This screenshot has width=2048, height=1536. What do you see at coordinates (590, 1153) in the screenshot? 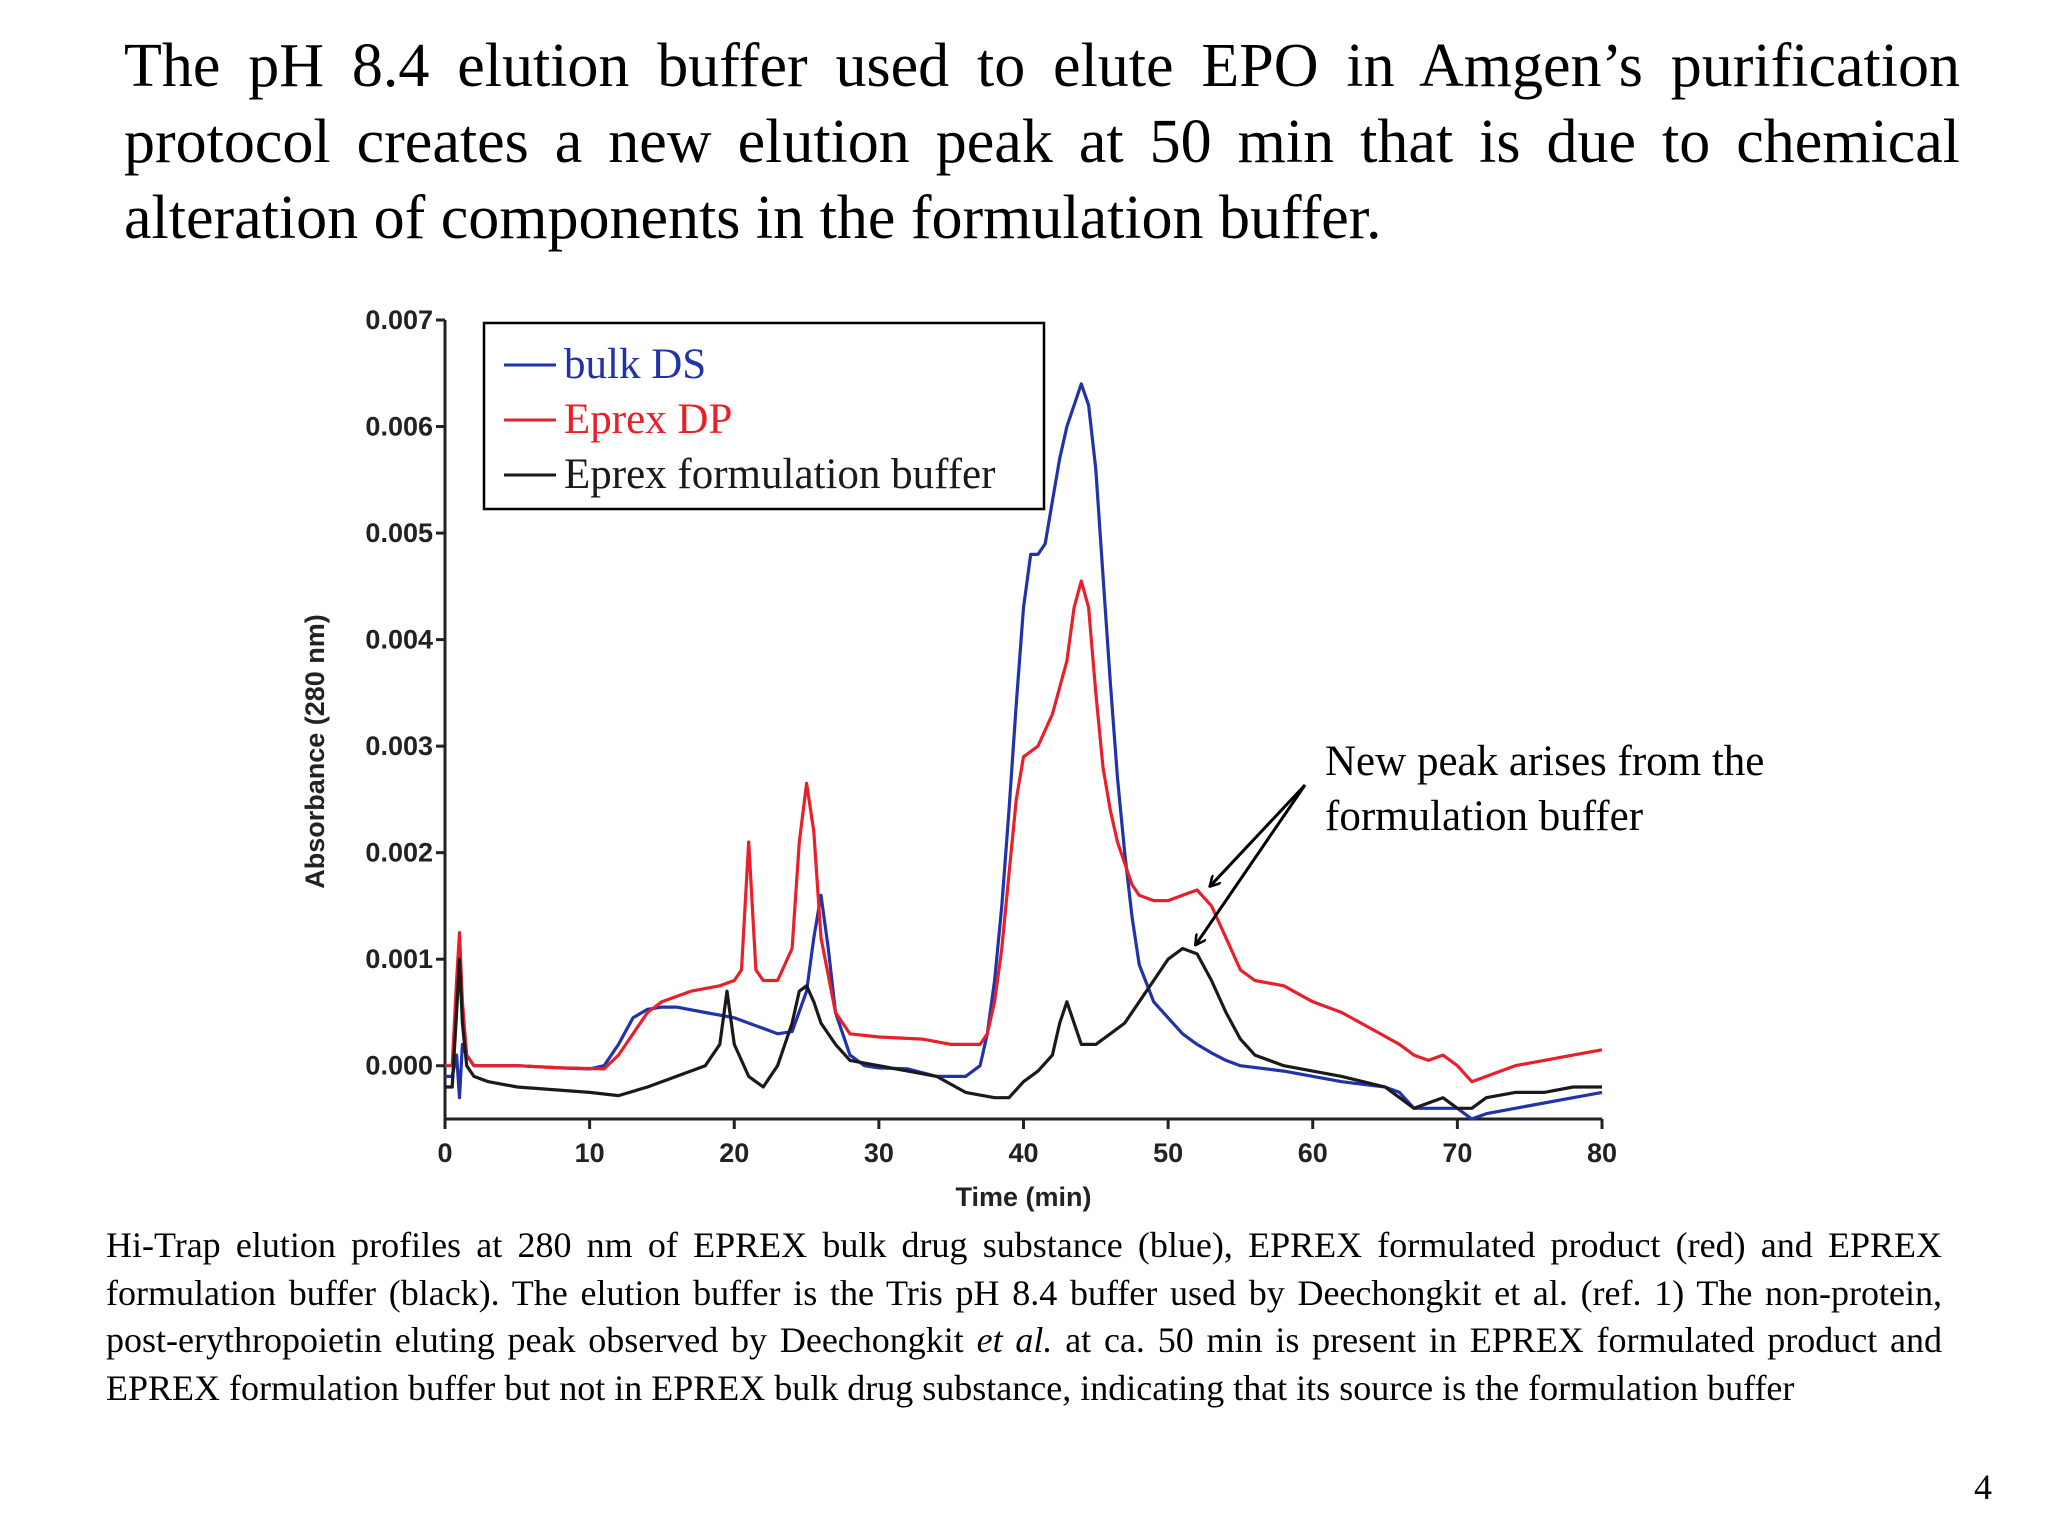
I see `x-tick-label: 10` at bounding box center [590, 1153].